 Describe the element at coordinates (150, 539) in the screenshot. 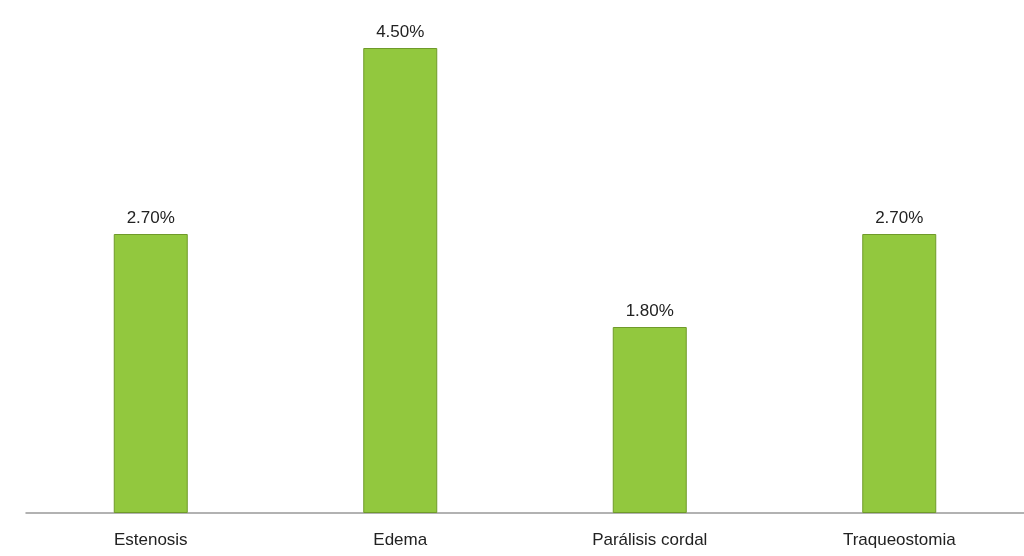

I see `x-tick-label: Estenosis` at that location.